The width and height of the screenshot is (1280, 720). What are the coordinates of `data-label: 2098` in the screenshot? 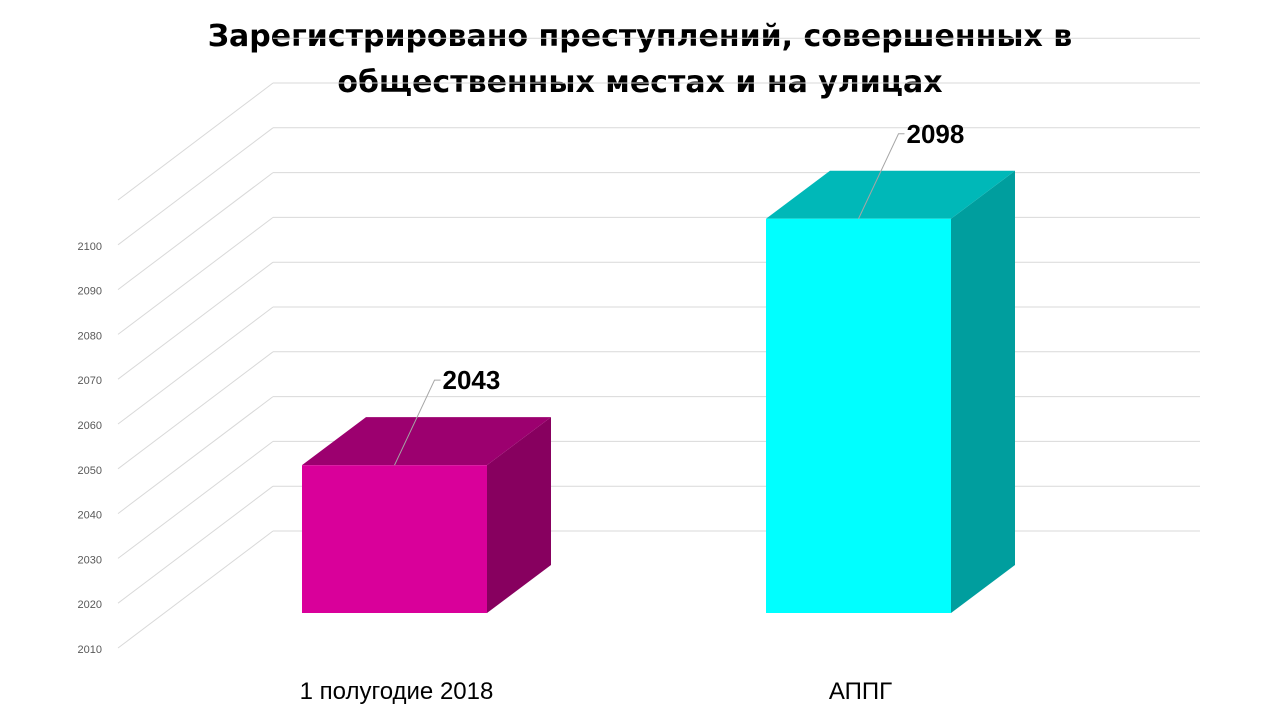 It's located at (936, 134).